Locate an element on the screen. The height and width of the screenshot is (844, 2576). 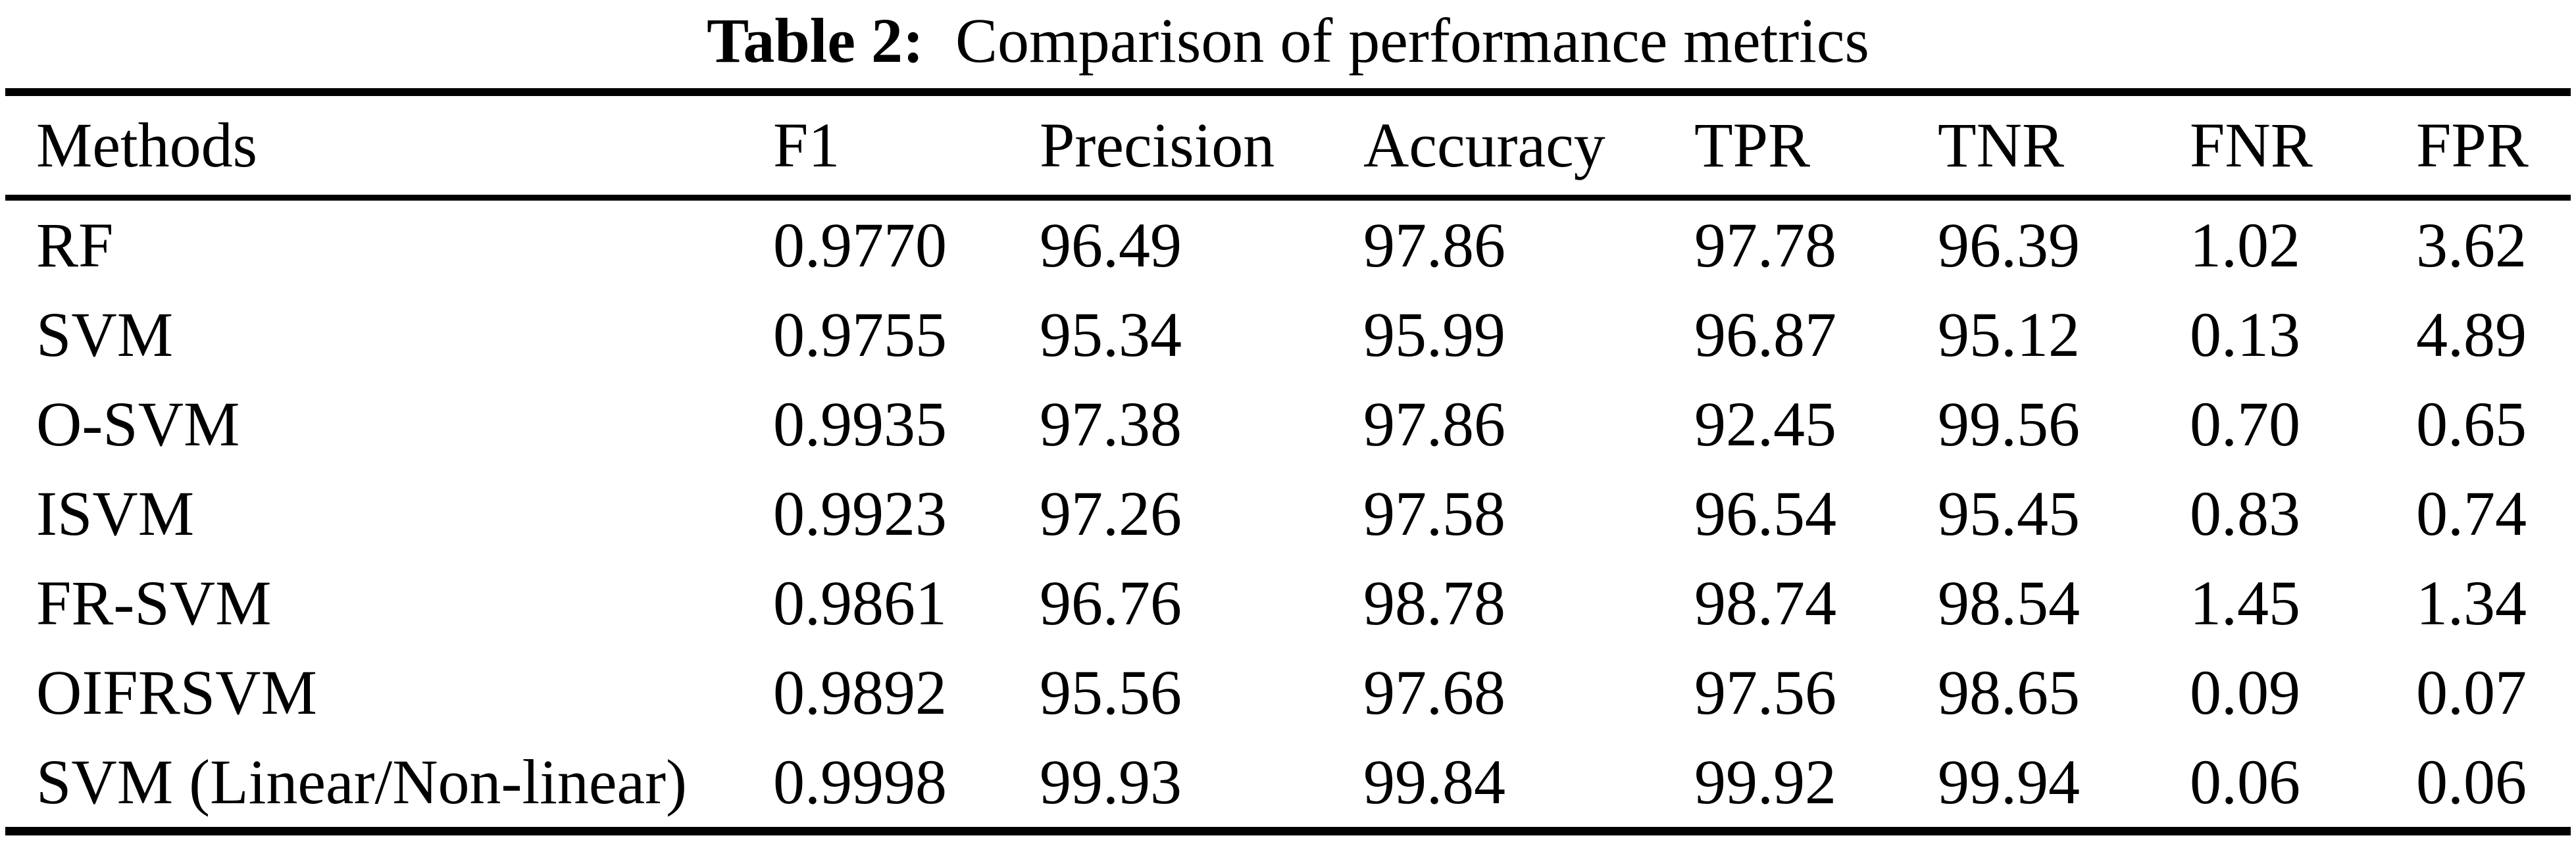
value-cell: 97.26 is located at coordinates (1111, 513).